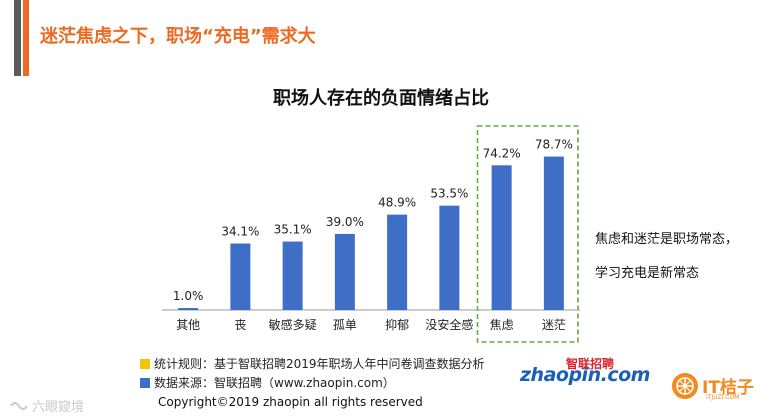 Image resolution: width=762 pixels, height=419 pixels. Describe the element at coordinates (19, 405) in the screenshot. I see `watermark-icon` at that location.